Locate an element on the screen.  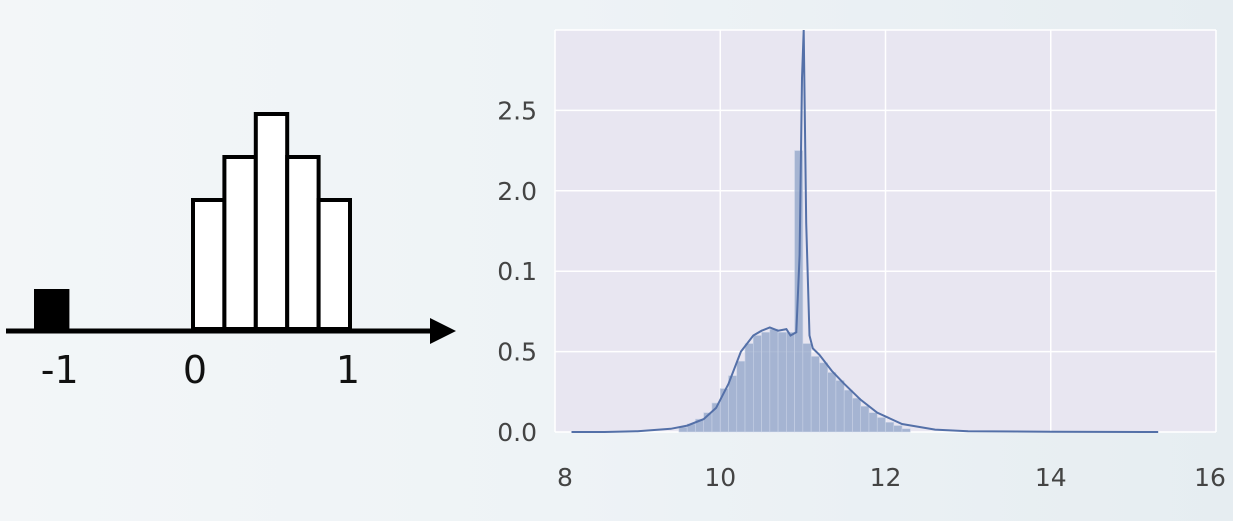
y-tick-label: 0.0 is located at coordinates (517, 432).